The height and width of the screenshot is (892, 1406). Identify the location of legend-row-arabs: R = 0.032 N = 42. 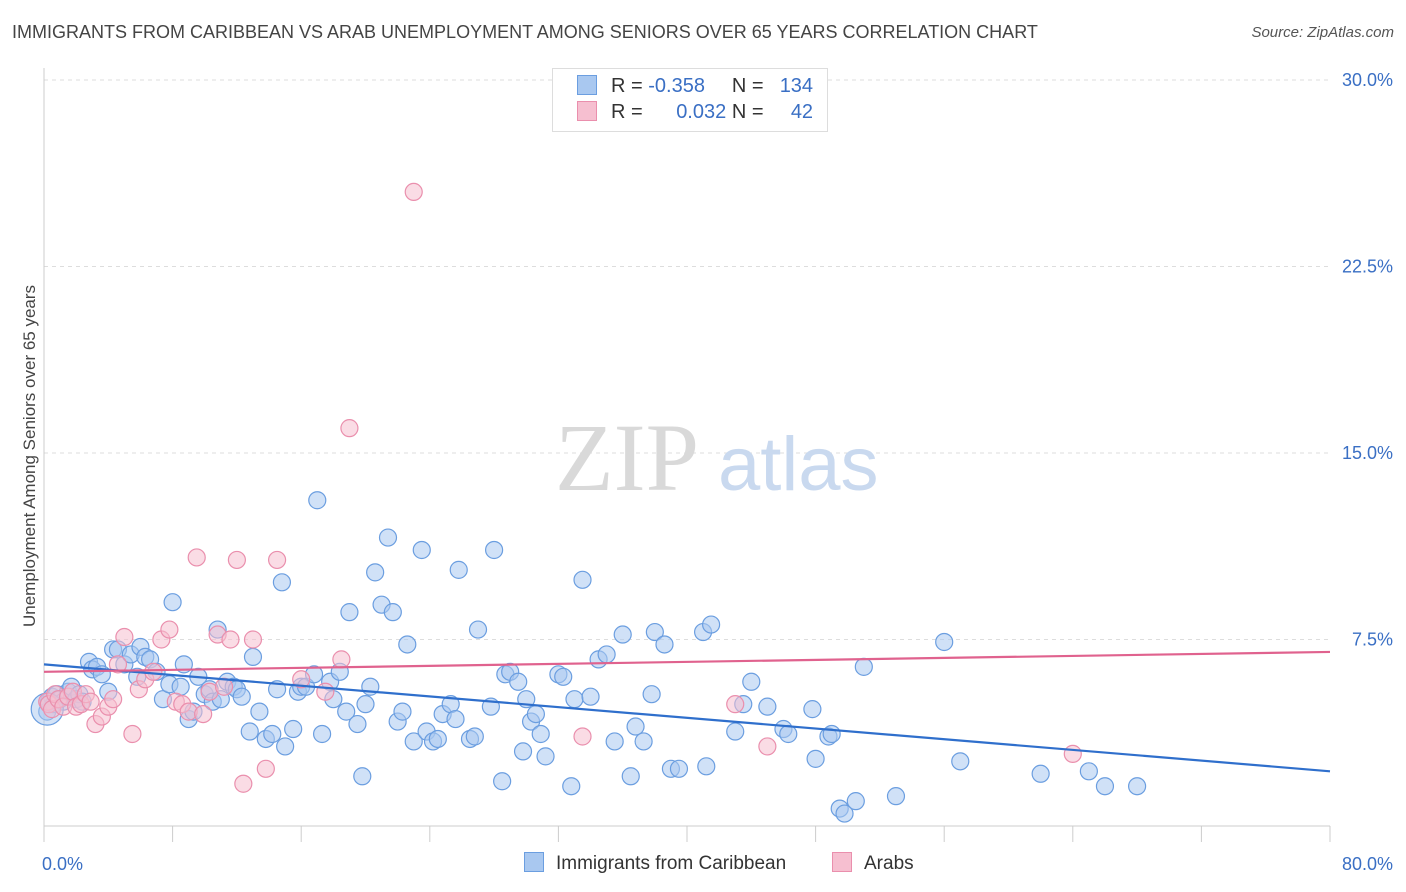
(695, 114).